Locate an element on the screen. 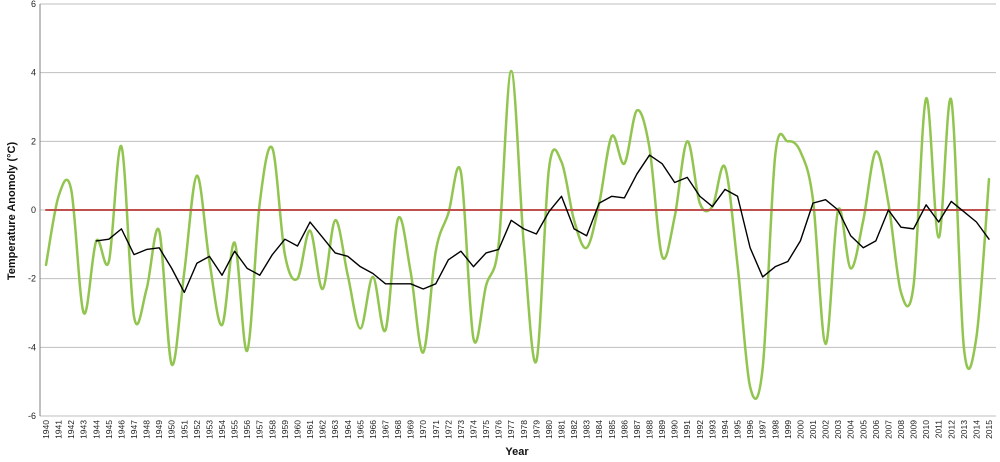 The width and height of the screenshot is (1000, 462). x-tick-label: 1970 is located at coordinates (423, 429).